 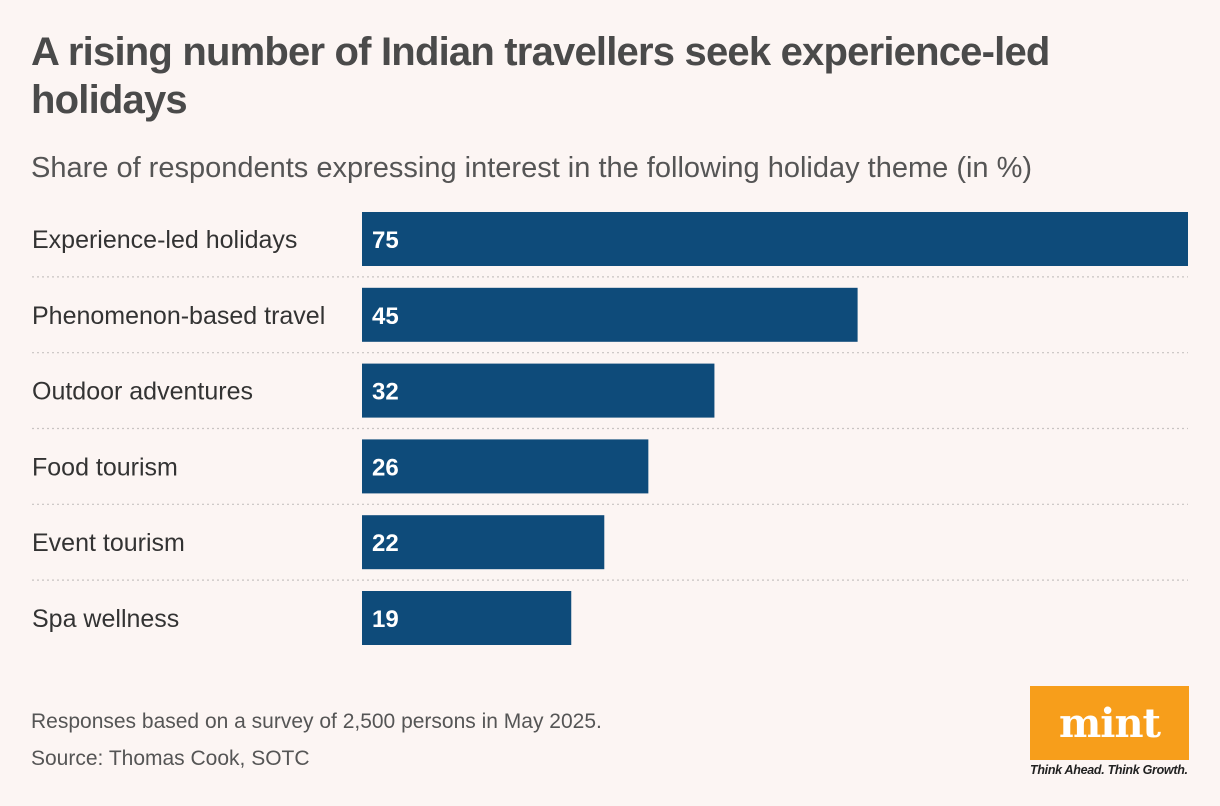 I want to click on logo-tagline: Think Ahead. Think Growth., so click(x=1109, y=770).